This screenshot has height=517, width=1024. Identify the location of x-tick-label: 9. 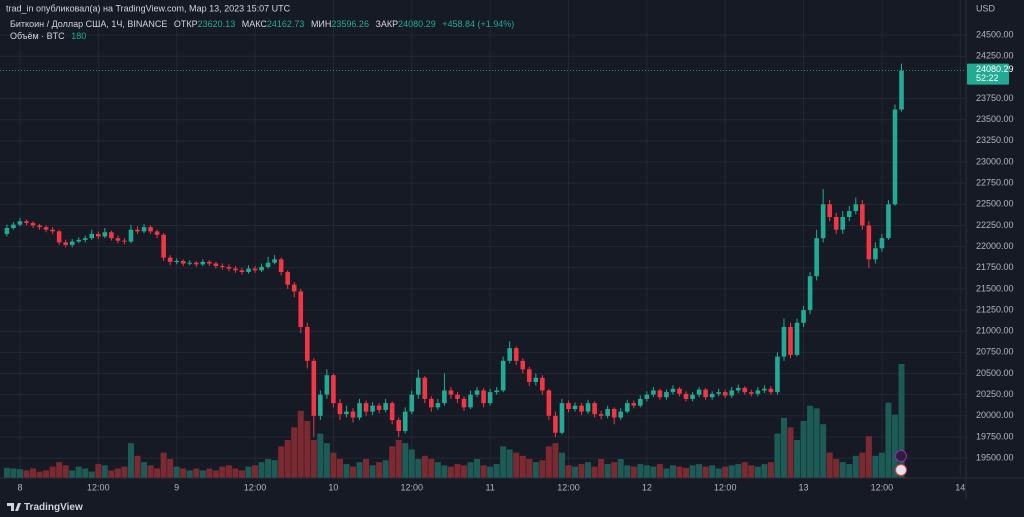
(176, 487).